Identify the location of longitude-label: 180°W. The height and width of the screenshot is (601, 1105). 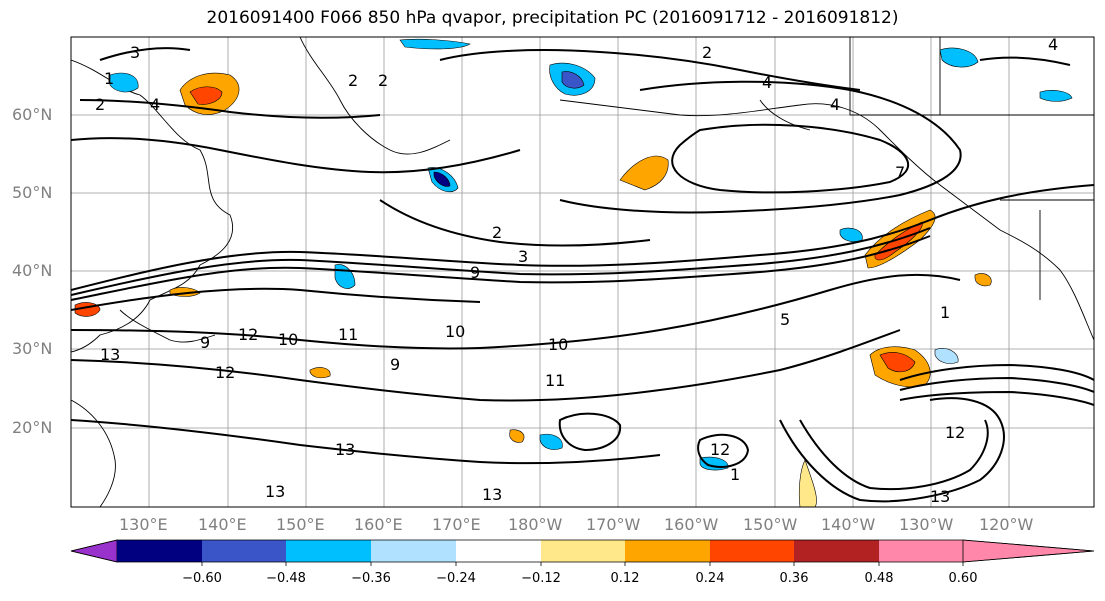
(535, 524).